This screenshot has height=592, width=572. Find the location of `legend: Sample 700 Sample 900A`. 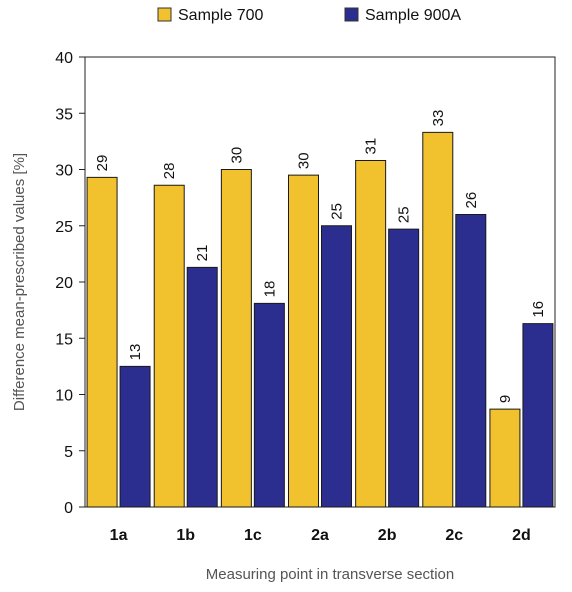

legend: Sample 700 Sample 900A is located at coordinates (309, 15).